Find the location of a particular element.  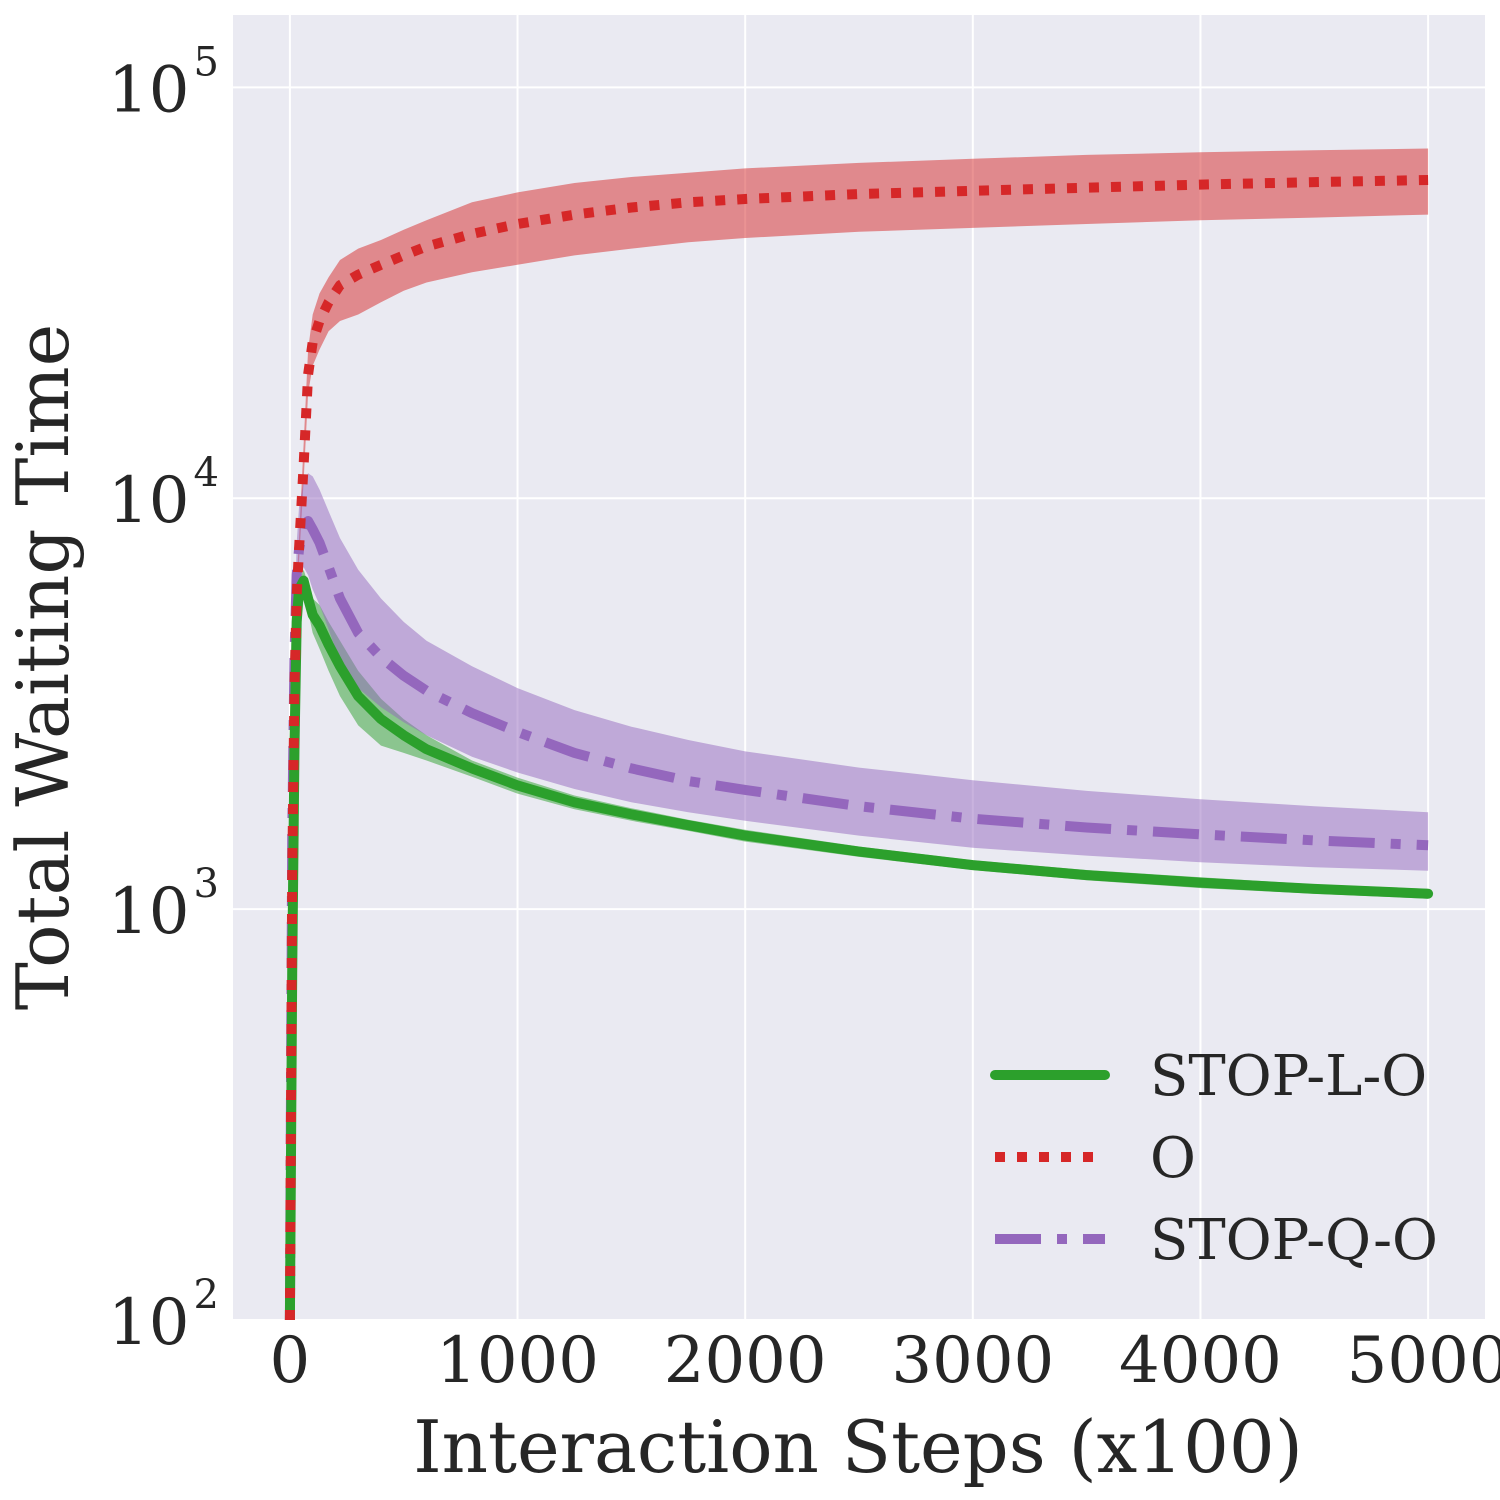

x-tick-labels: 0 1000 2000 3000 4000 5000 is located at coordinates (885, 1361).